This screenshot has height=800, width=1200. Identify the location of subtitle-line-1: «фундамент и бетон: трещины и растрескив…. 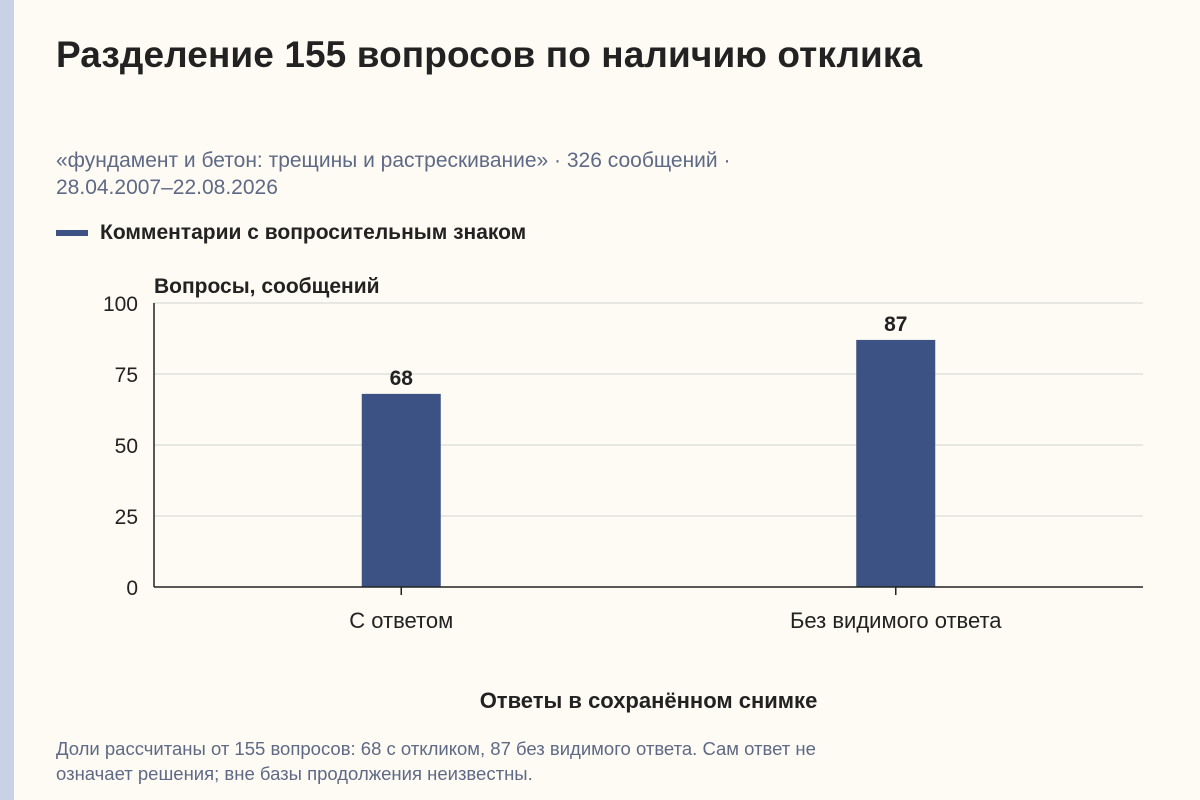
(393, 160).